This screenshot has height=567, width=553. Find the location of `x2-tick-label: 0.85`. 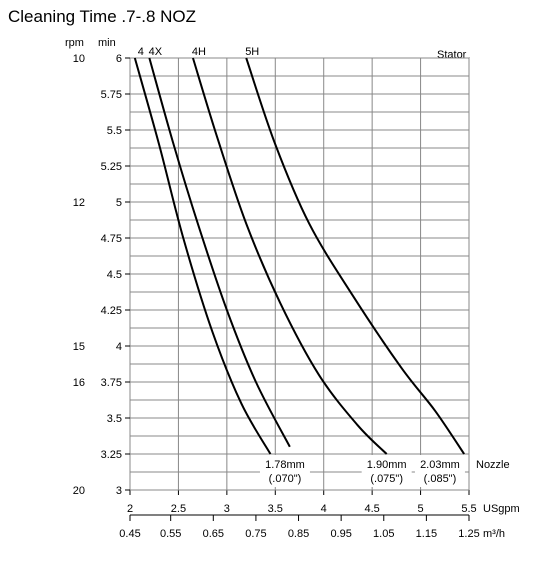

x2-tick-label: 0.85 is located at coordinates (298, 534).